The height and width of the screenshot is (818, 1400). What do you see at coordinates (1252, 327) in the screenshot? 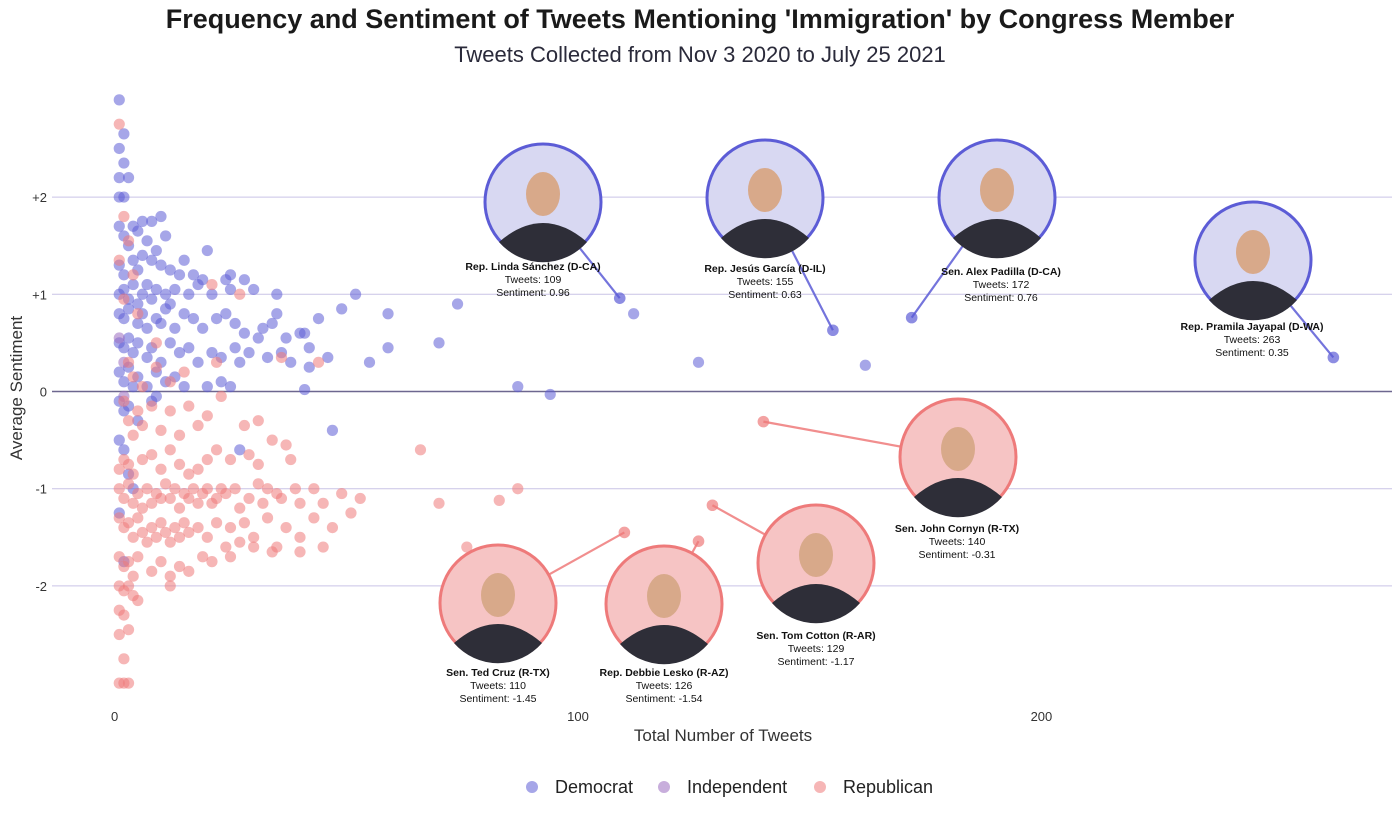
I see `callout-name: Rep. Pramila Jayapal (D-WA)` at bounding box center [1252, 327].